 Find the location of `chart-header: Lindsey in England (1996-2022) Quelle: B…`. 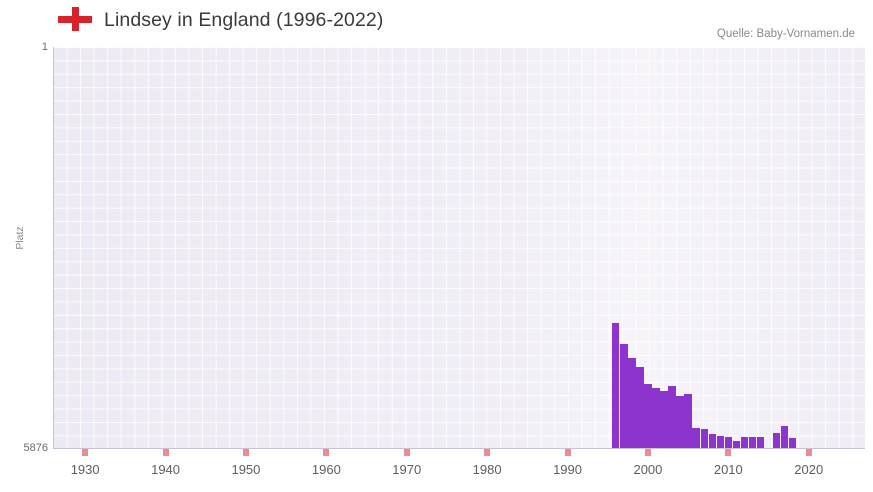

chart-header: Lindsey in England (1996-2022) Quelle: B… is located at coordinates (436, 23).